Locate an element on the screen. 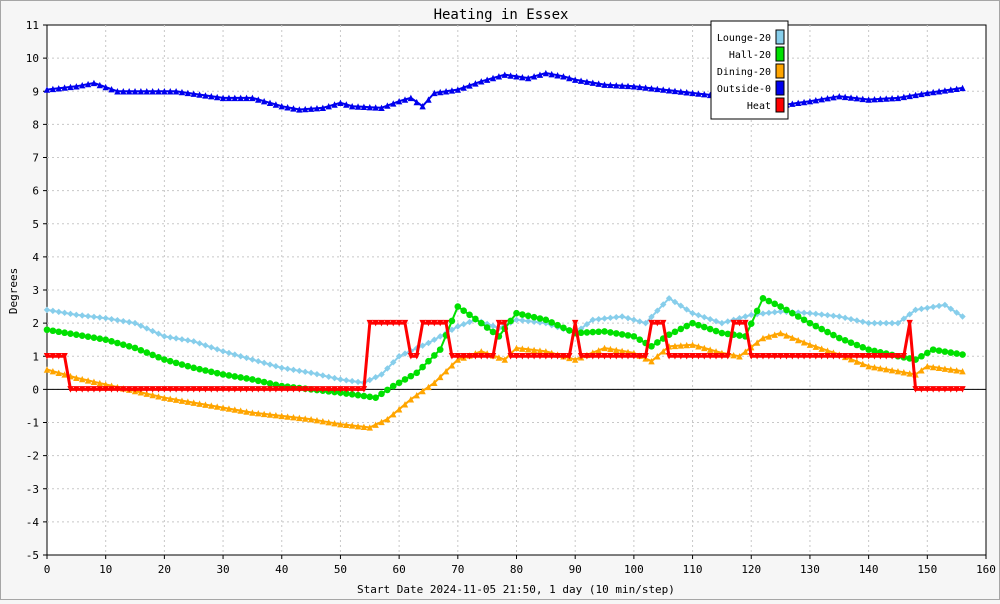 The image size is (1000, 604). y-tick-label: 4 is located at coordinates (35, 257).